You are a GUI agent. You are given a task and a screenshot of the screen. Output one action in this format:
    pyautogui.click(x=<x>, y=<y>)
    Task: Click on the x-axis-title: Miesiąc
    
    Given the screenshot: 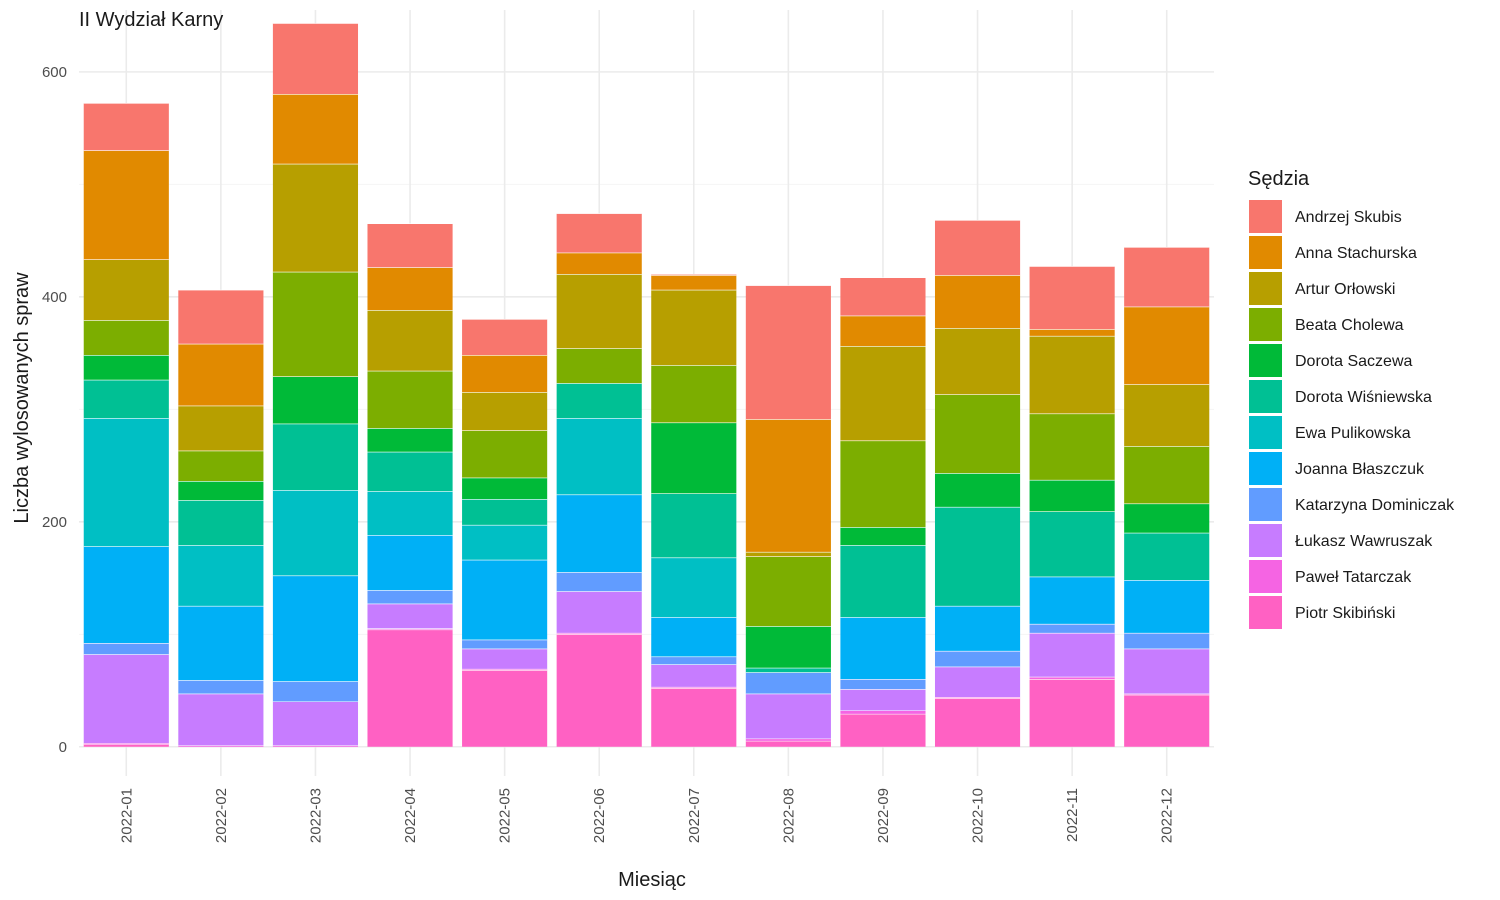 What is the action you would take?
    pyautogui.click(x=652, y=880)
    